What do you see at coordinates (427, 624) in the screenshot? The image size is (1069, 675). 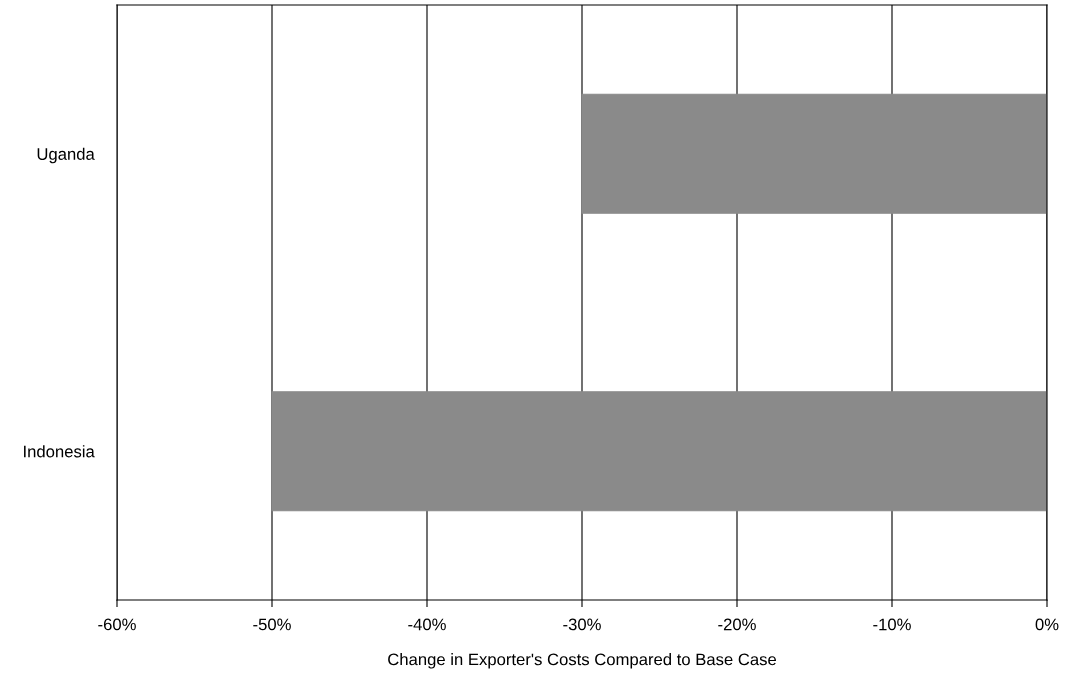 I see `x-tick-label: -40%` at bounding box center [427, 624].